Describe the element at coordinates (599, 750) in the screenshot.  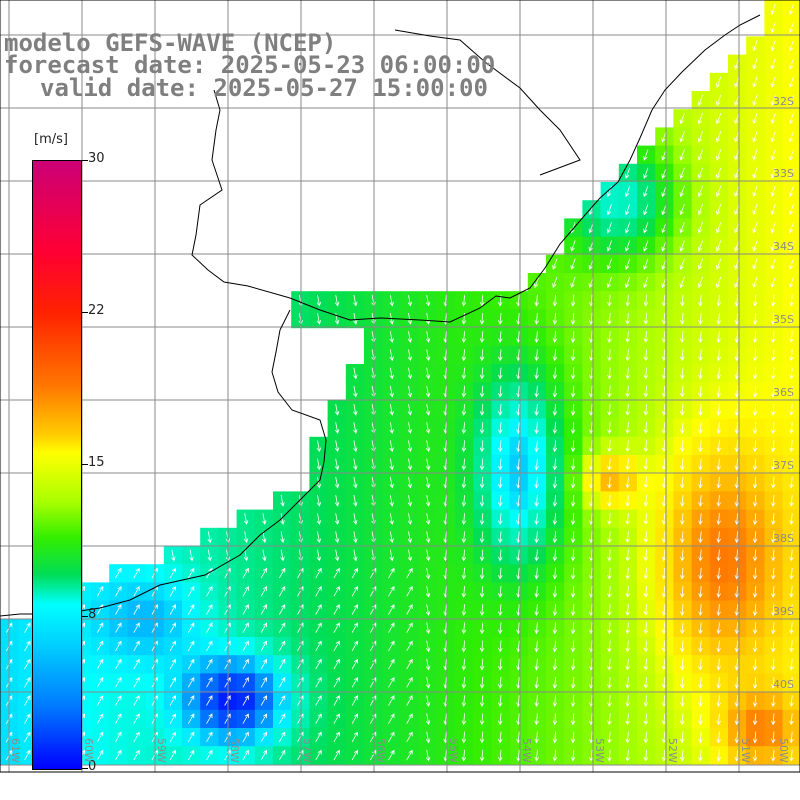
I see `lon-label: 53W` at that location.